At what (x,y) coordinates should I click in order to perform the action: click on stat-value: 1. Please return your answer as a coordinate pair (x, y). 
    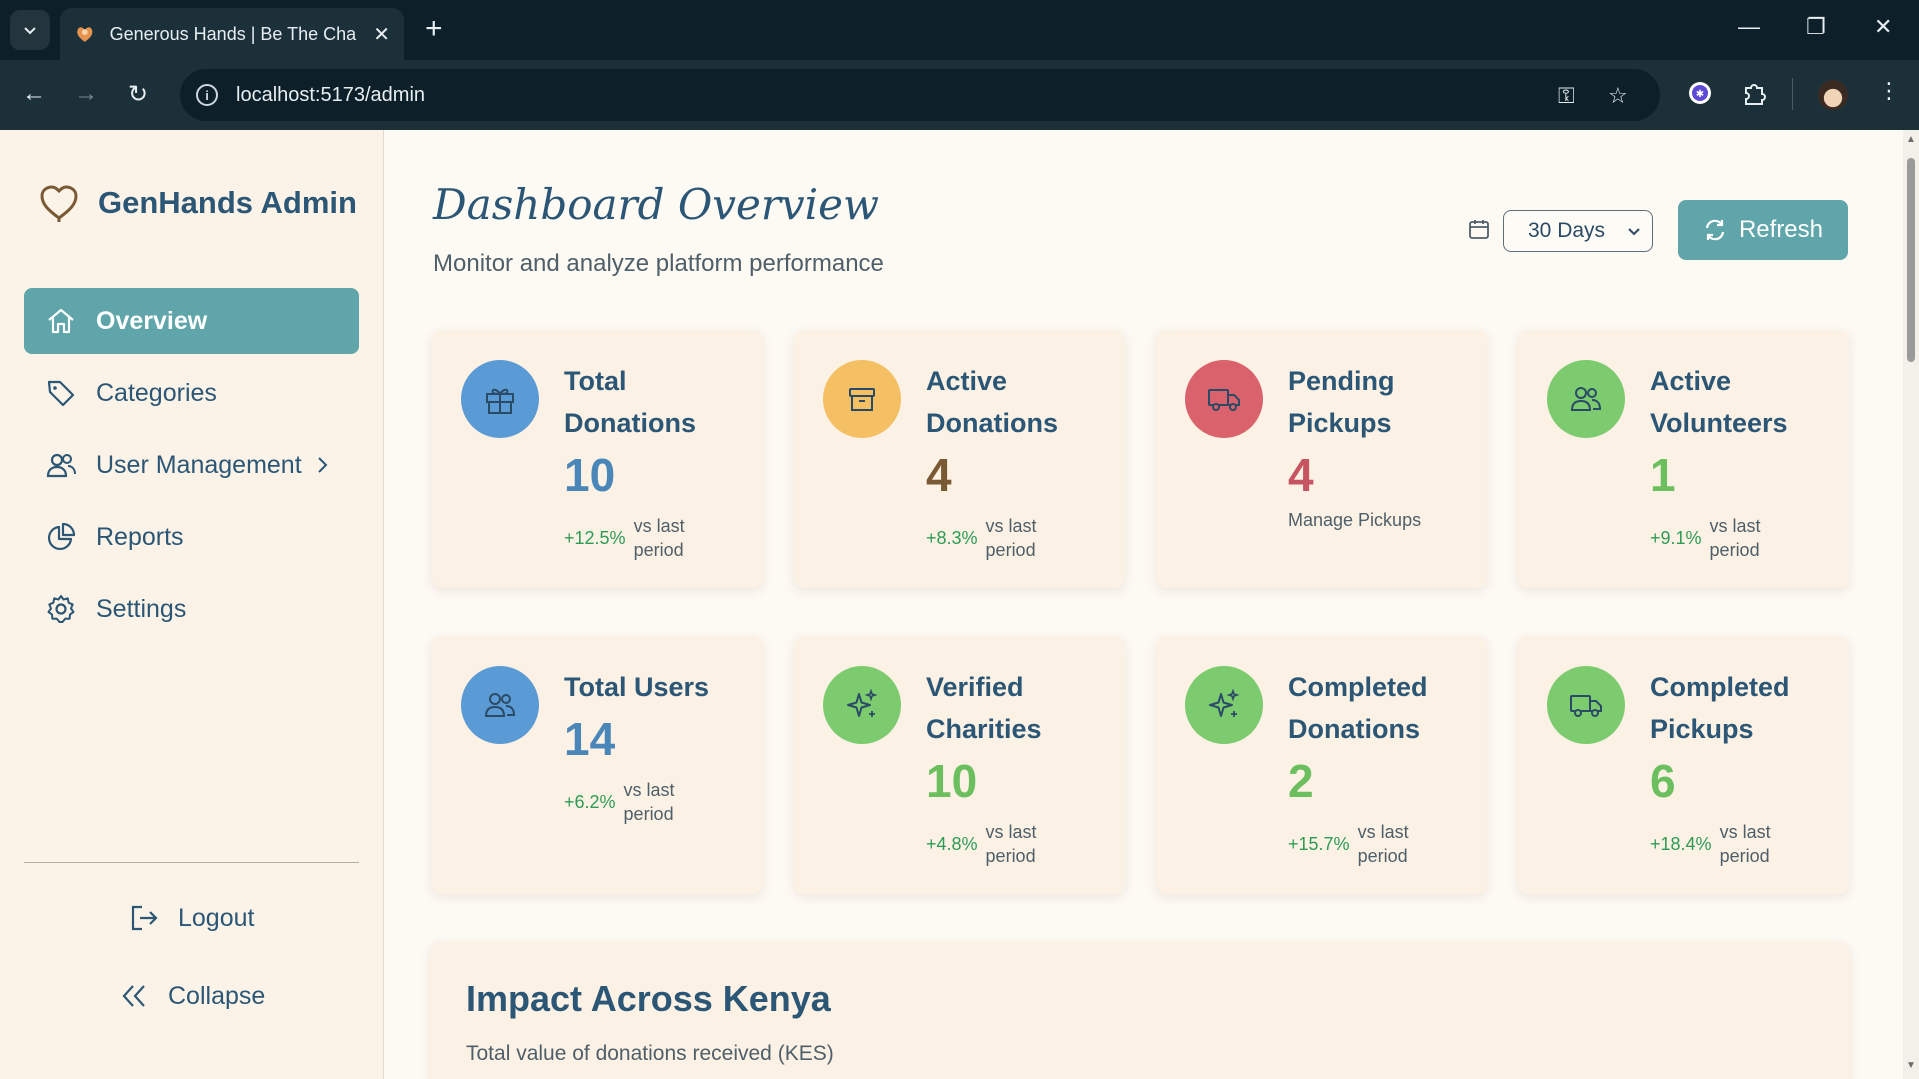
    Looking at the image, I should click on (1663, 475).